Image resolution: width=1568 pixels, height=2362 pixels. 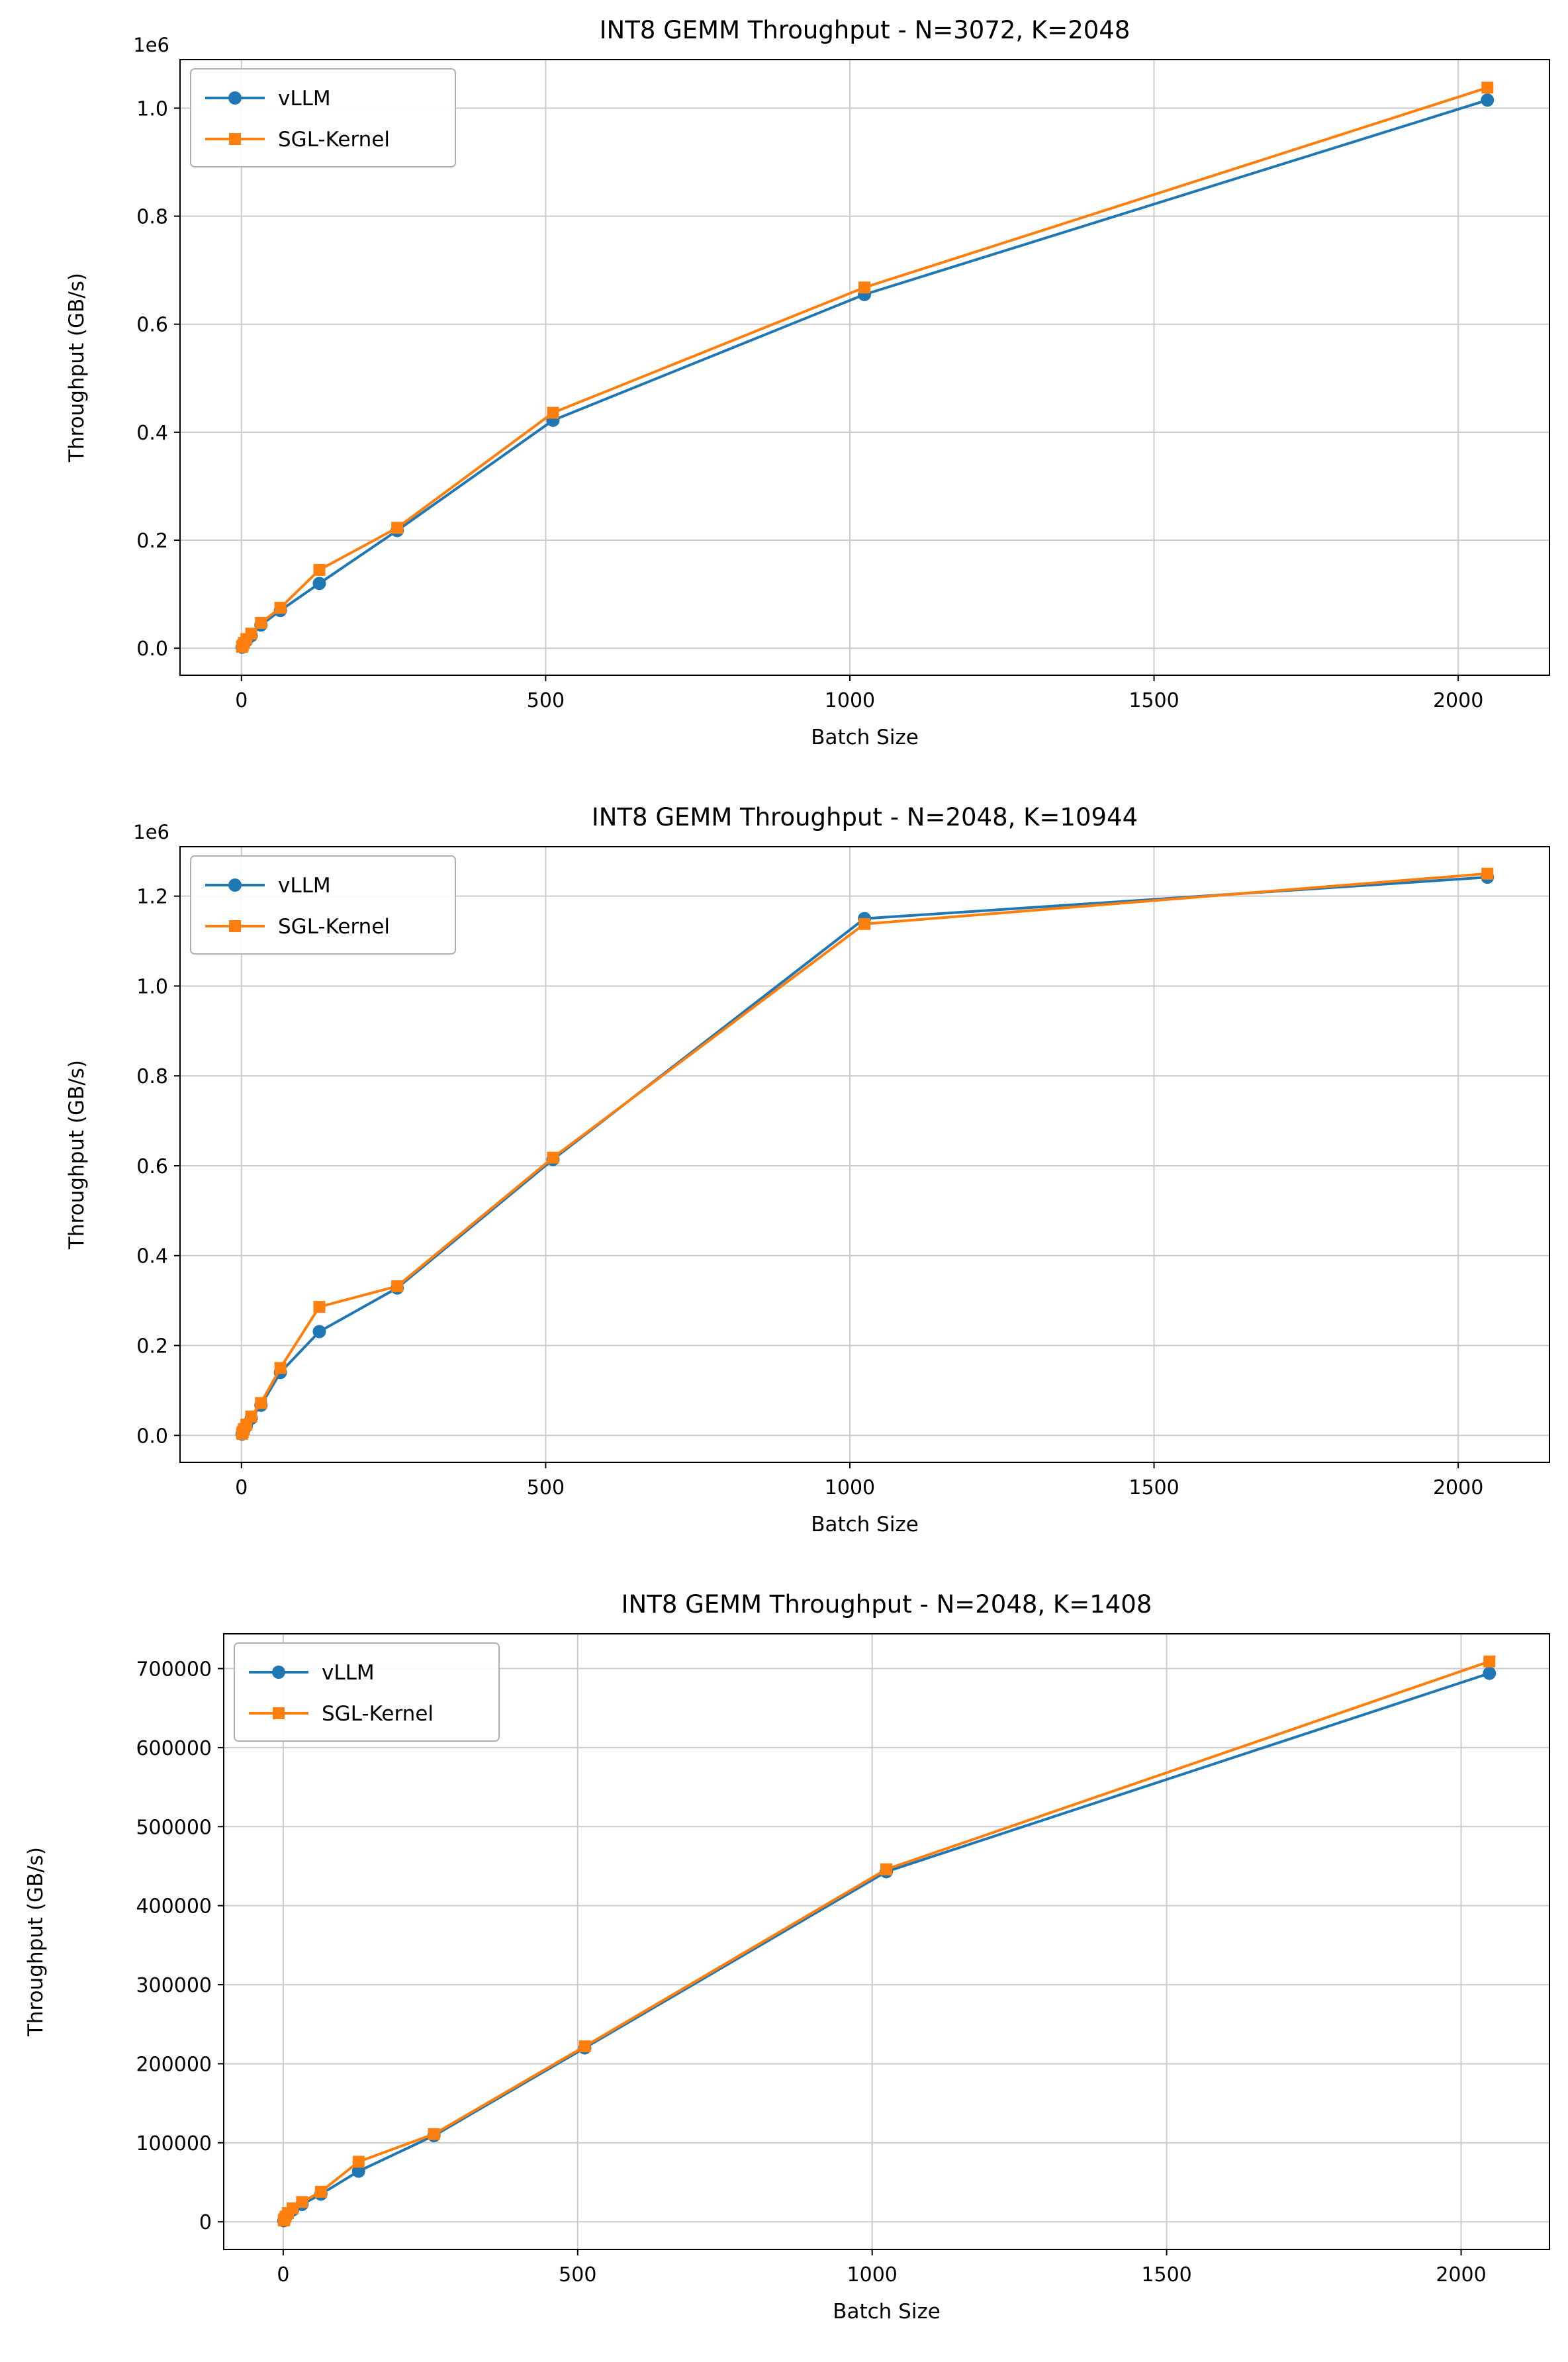 I want to click on y-tick-label: 400000, so click(x=174, y=1907).